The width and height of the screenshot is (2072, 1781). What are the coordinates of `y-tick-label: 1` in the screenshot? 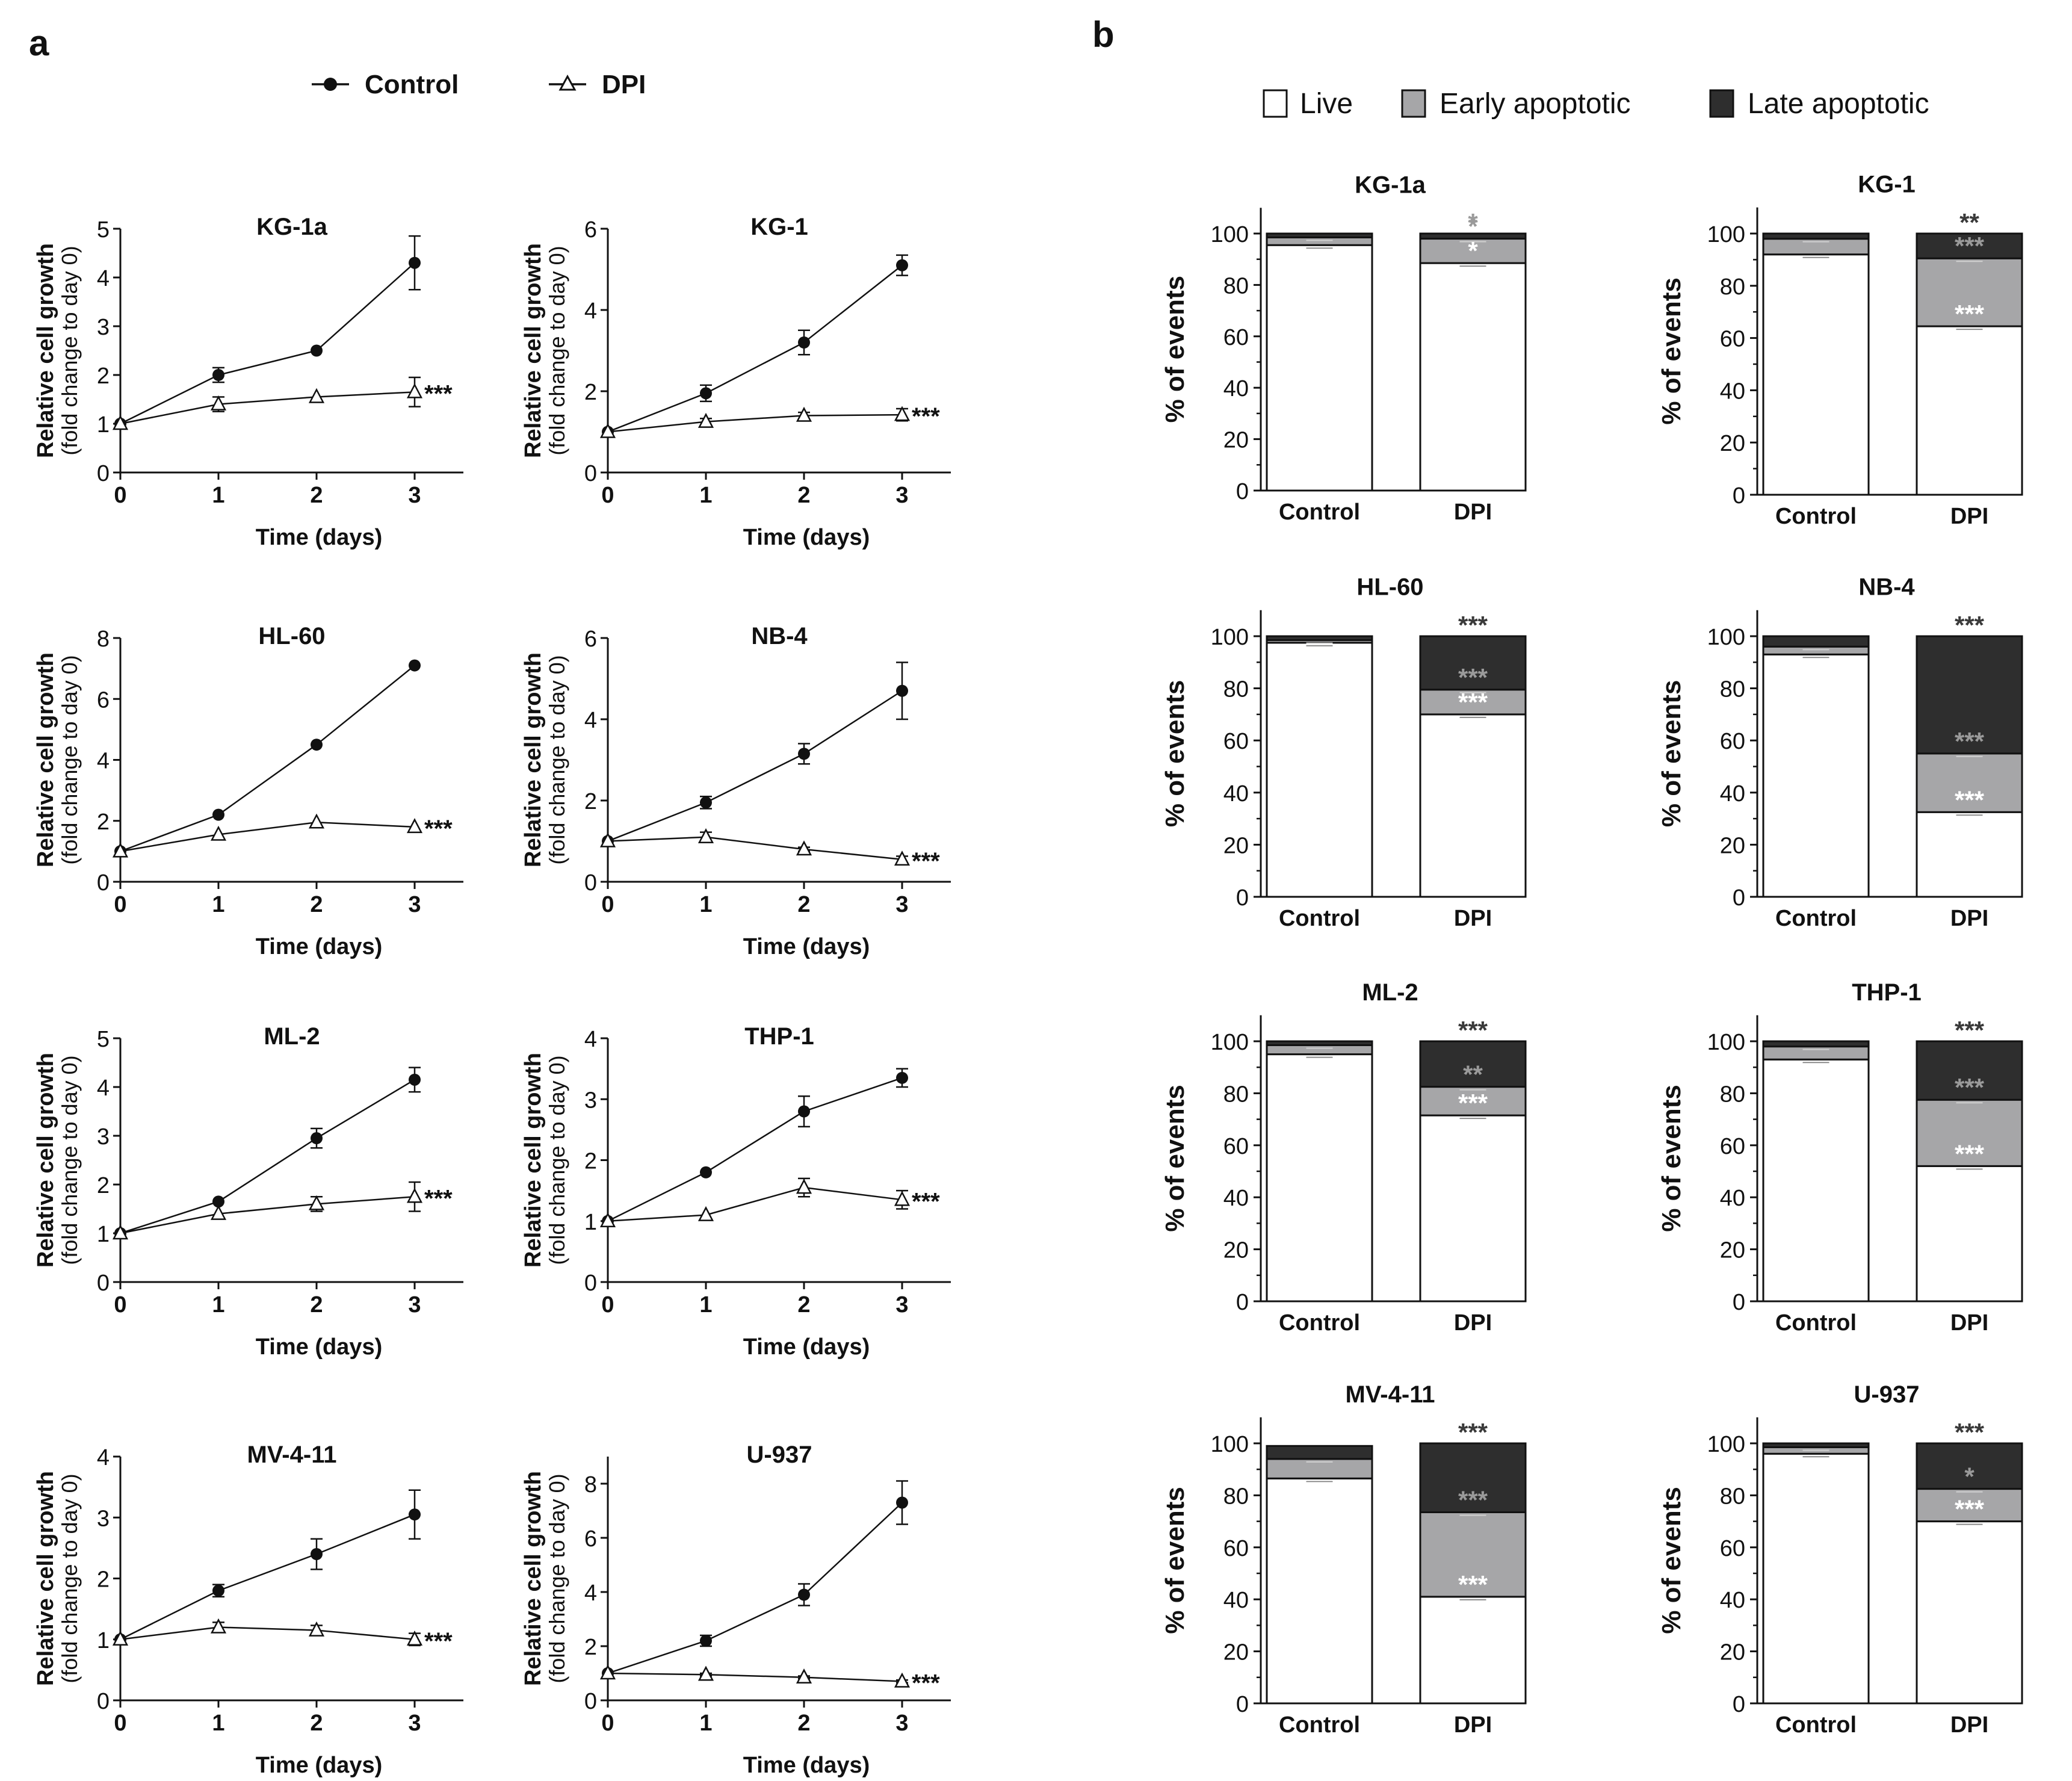 It's located at (104, 1234).